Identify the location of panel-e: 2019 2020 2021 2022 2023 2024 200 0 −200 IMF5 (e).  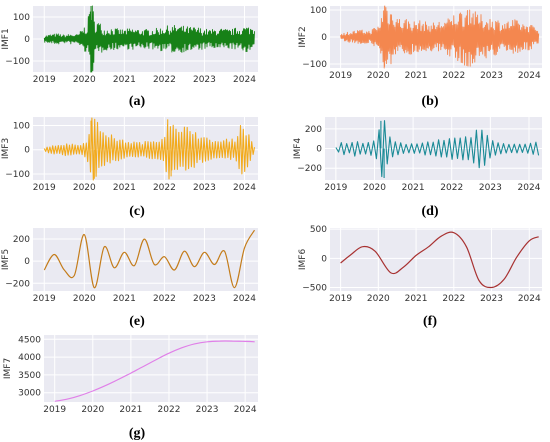
(129, 278).